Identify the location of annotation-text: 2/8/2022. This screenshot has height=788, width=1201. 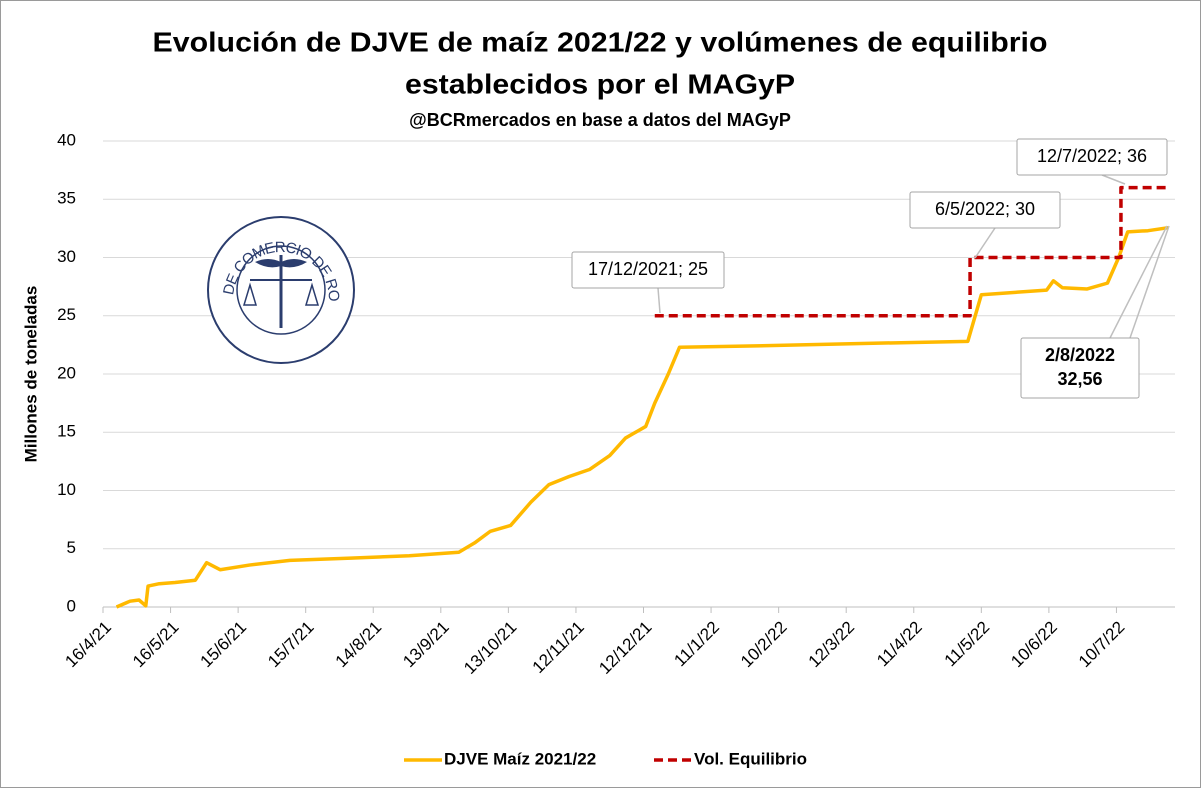
(1080, 355).